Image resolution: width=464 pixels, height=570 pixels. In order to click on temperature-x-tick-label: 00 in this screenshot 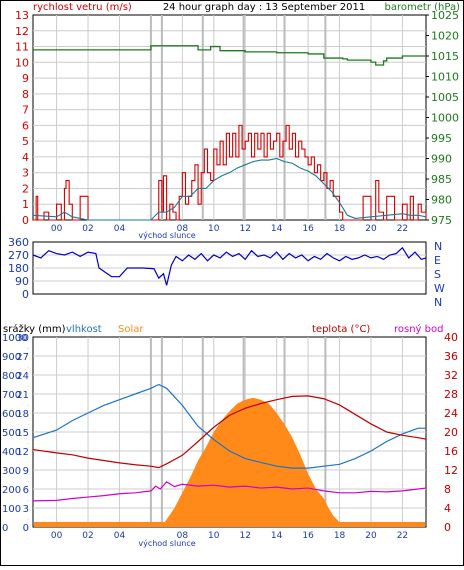, I will do `click(57, 536)`.